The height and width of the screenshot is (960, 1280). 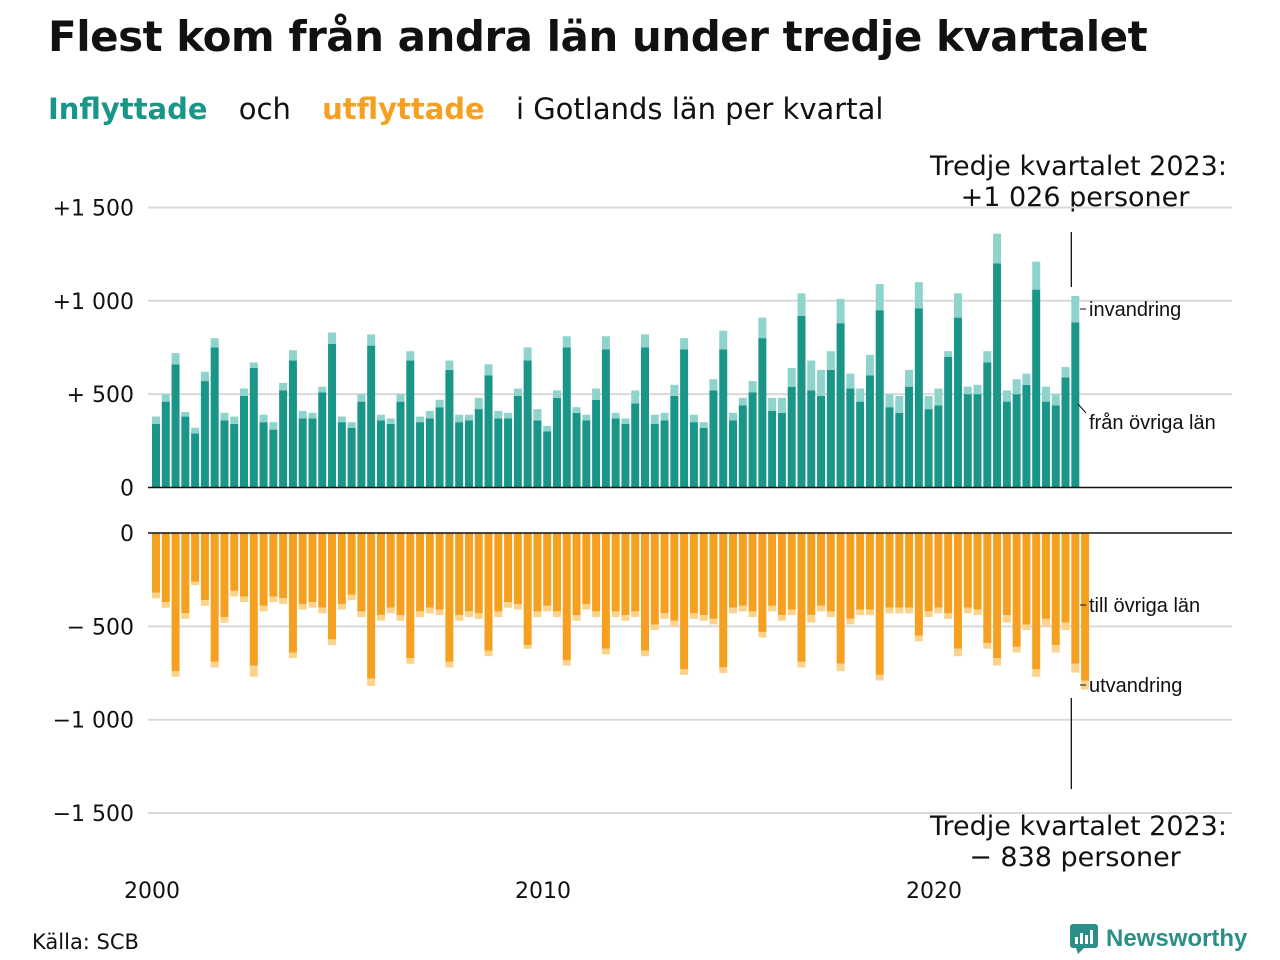 I want to click on label-tick-fran-ovriga, so click(x=1082, y=408).